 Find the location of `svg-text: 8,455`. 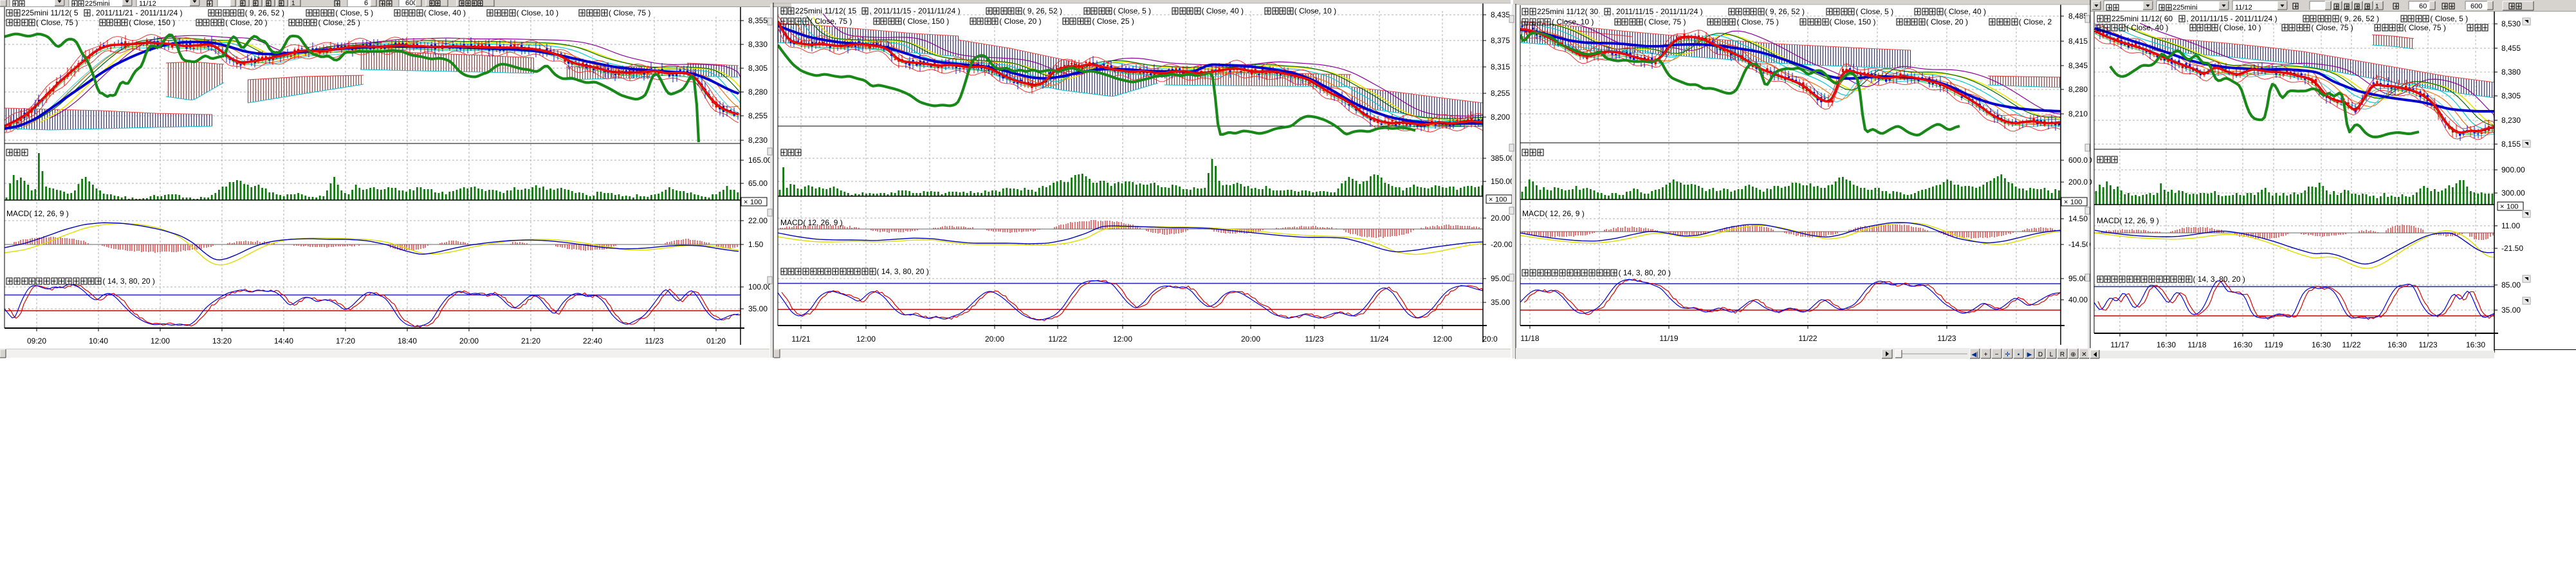

svg-text: 8,455 is located at coordinates (2511, 48).